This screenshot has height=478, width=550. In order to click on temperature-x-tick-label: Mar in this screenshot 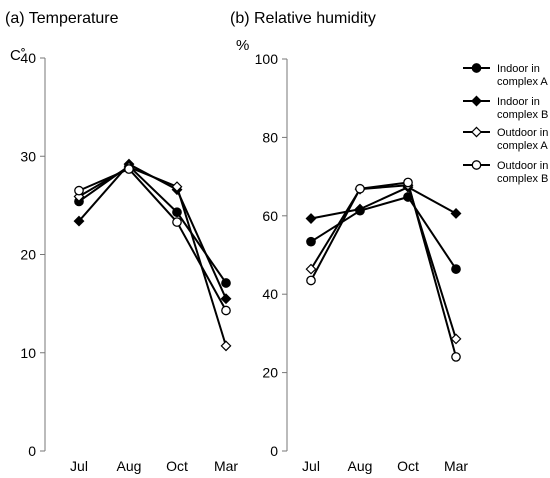, I will do `click(226, 466)`.